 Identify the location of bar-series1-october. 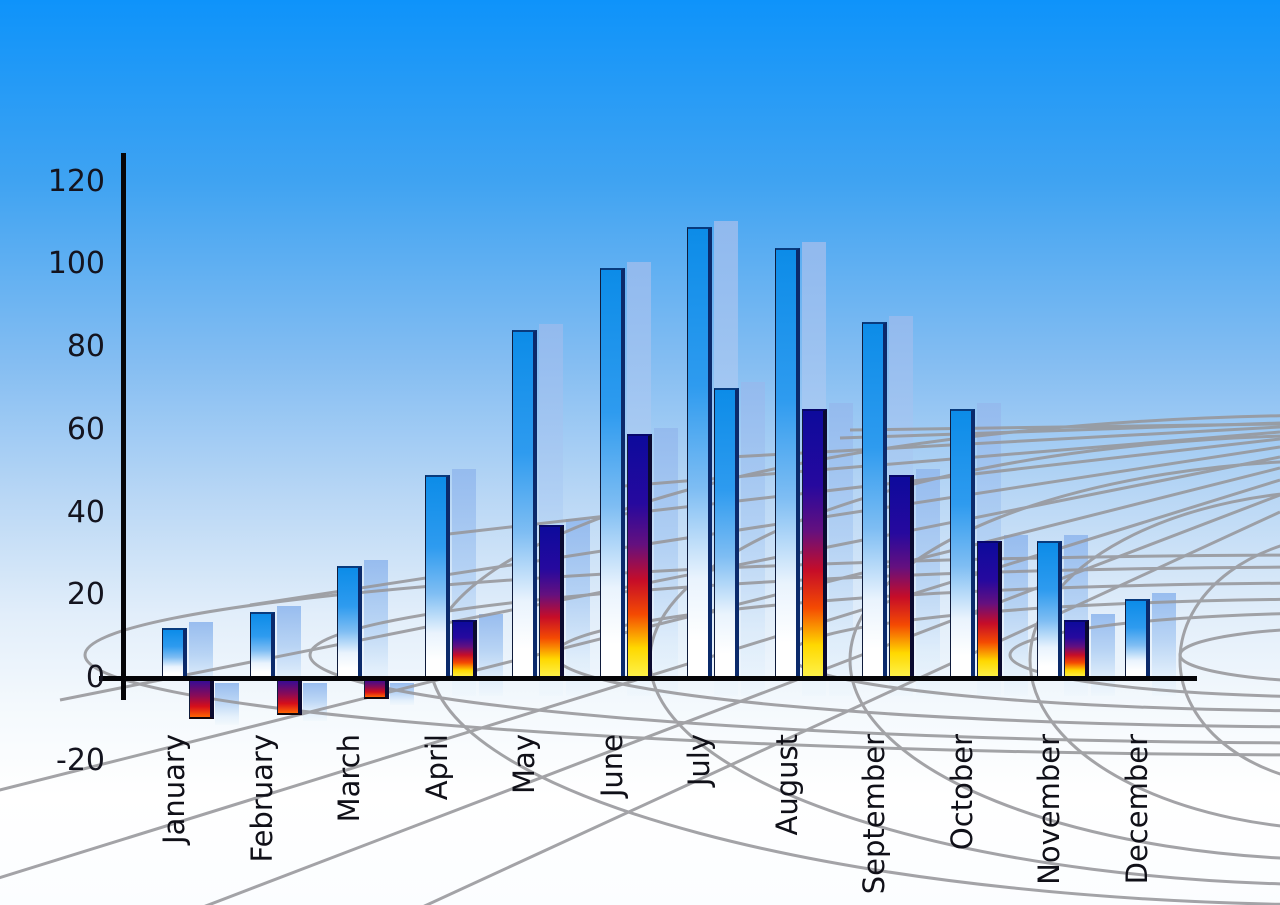
(962, 543).